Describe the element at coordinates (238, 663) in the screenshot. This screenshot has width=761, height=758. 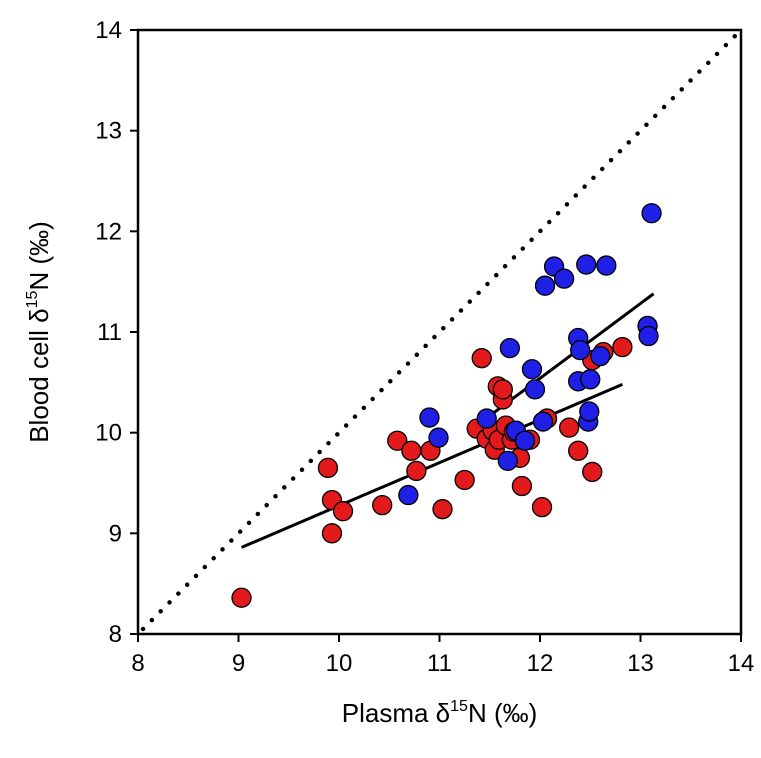
I see `x-tick-label: 9` at that location.